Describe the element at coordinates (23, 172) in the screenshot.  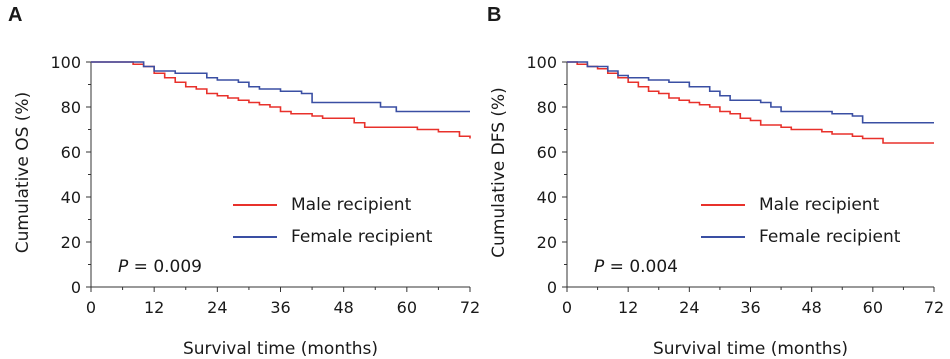
I see `y-axis-title: Cumulative OS (%)` at that location.